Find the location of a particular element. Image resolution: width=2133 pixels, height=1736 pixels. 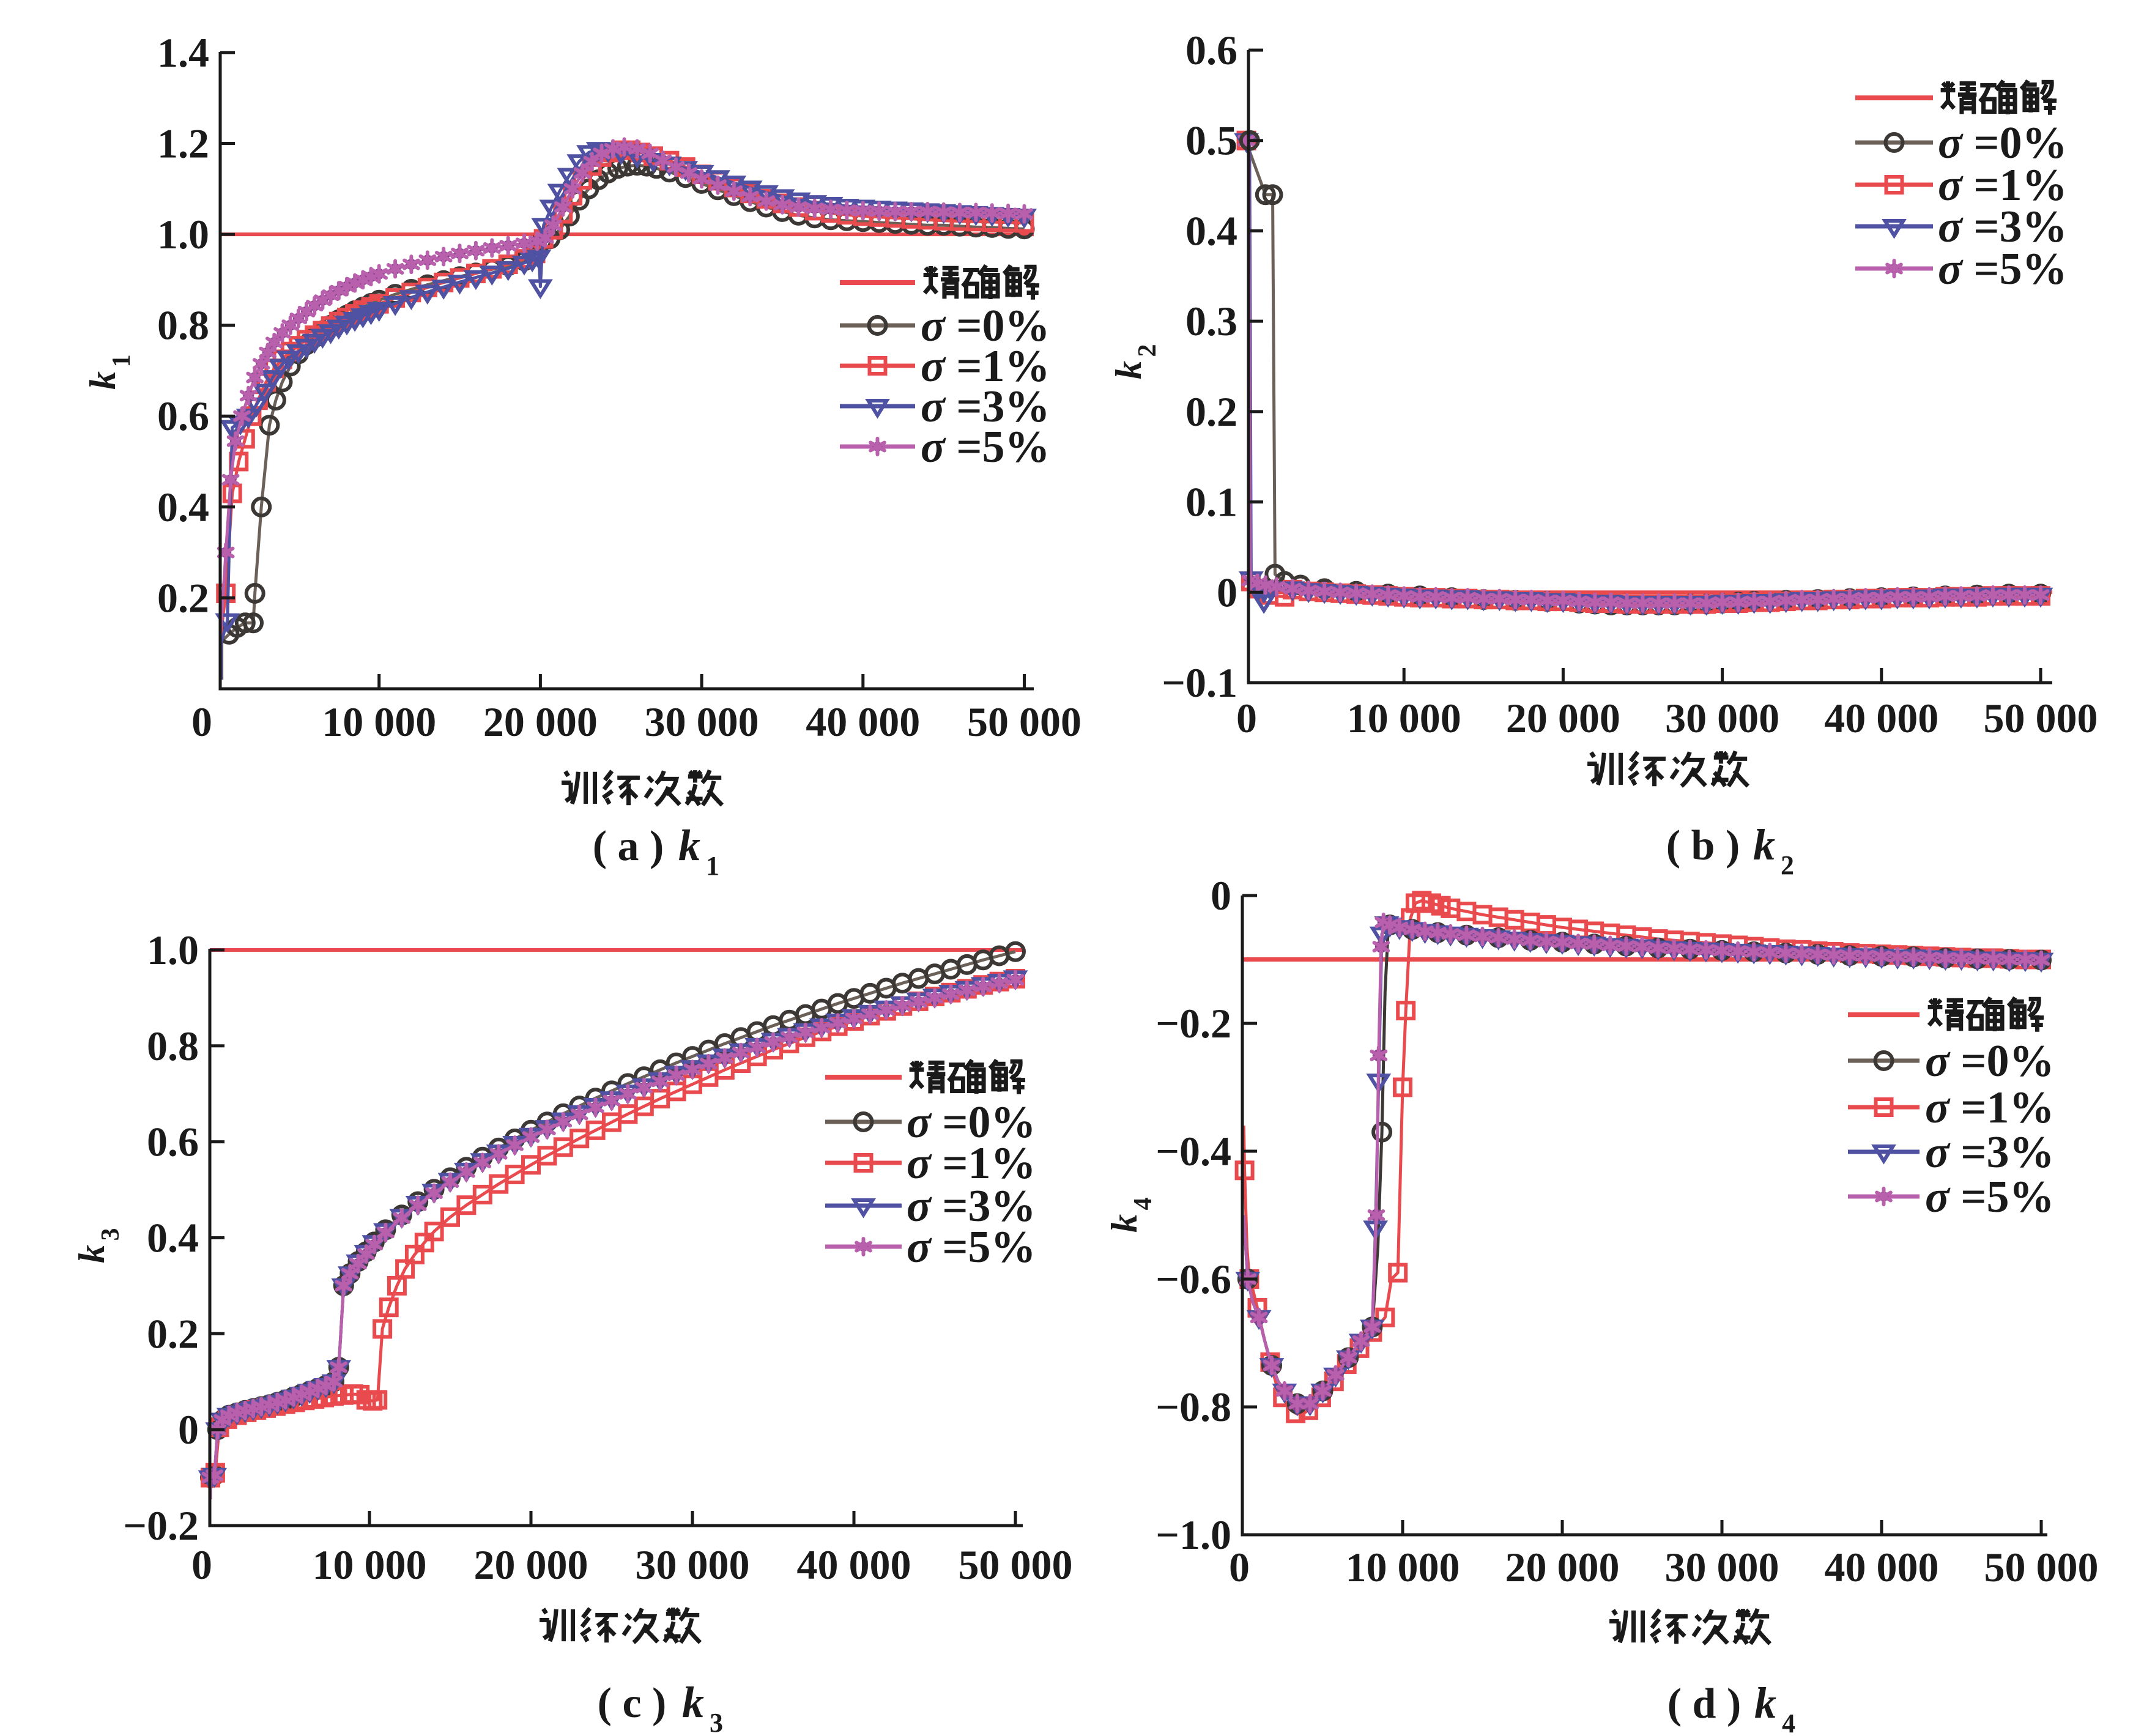

svg-text: ( b ) is located at coordinates (1703, 845).